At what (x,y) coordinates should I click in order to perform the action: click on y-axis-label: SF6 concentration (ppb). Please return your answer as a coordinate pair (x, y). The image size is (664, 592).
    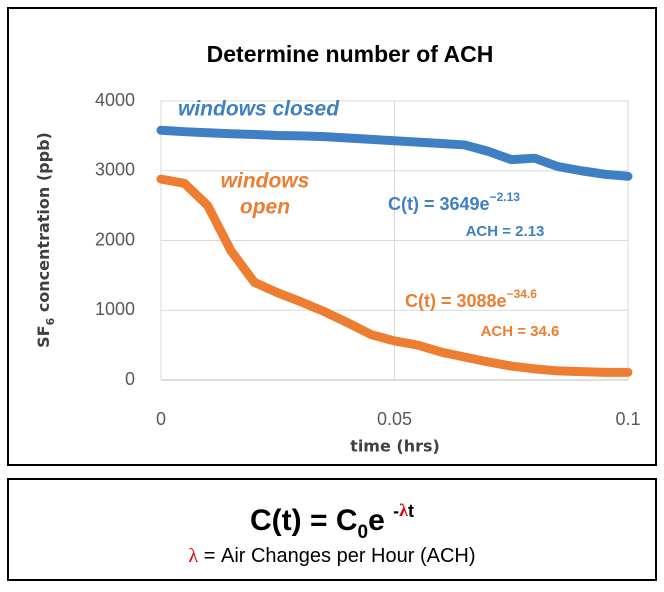
    Looking at the image, I should click on (45, 240).